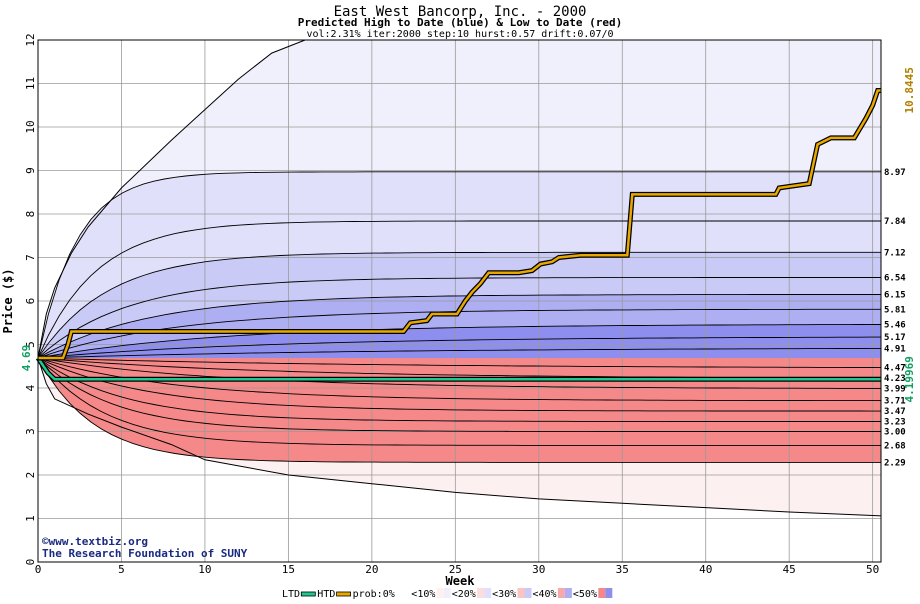 Image resolution: width=920 pixels, height=604 pixels. I want to click on final-high-label: 10.8445, so click(909, 90).